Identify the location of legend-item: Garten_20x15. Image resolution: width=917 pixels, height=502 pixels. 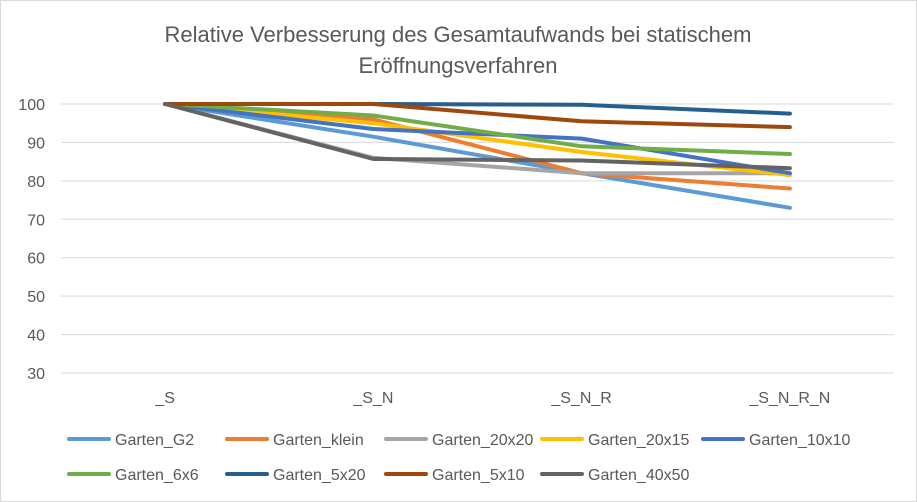
(615, 440).